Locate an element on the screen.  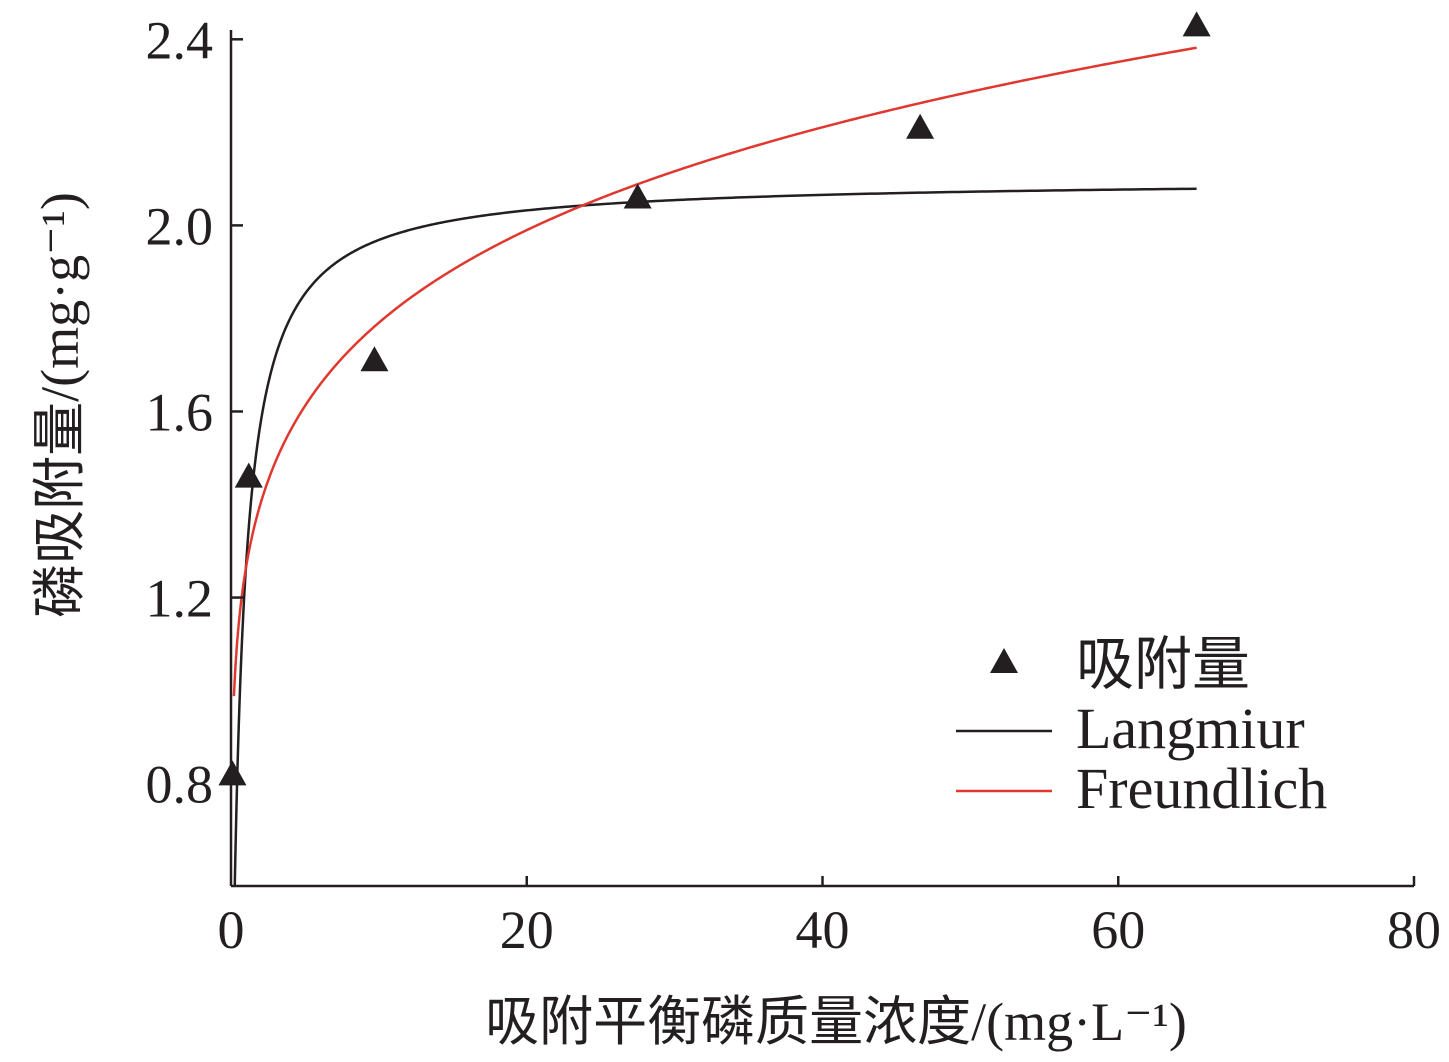
y-ticks: 0.8 1.2 1.6 2.0 2.4 is located at coordinates (194, 412).